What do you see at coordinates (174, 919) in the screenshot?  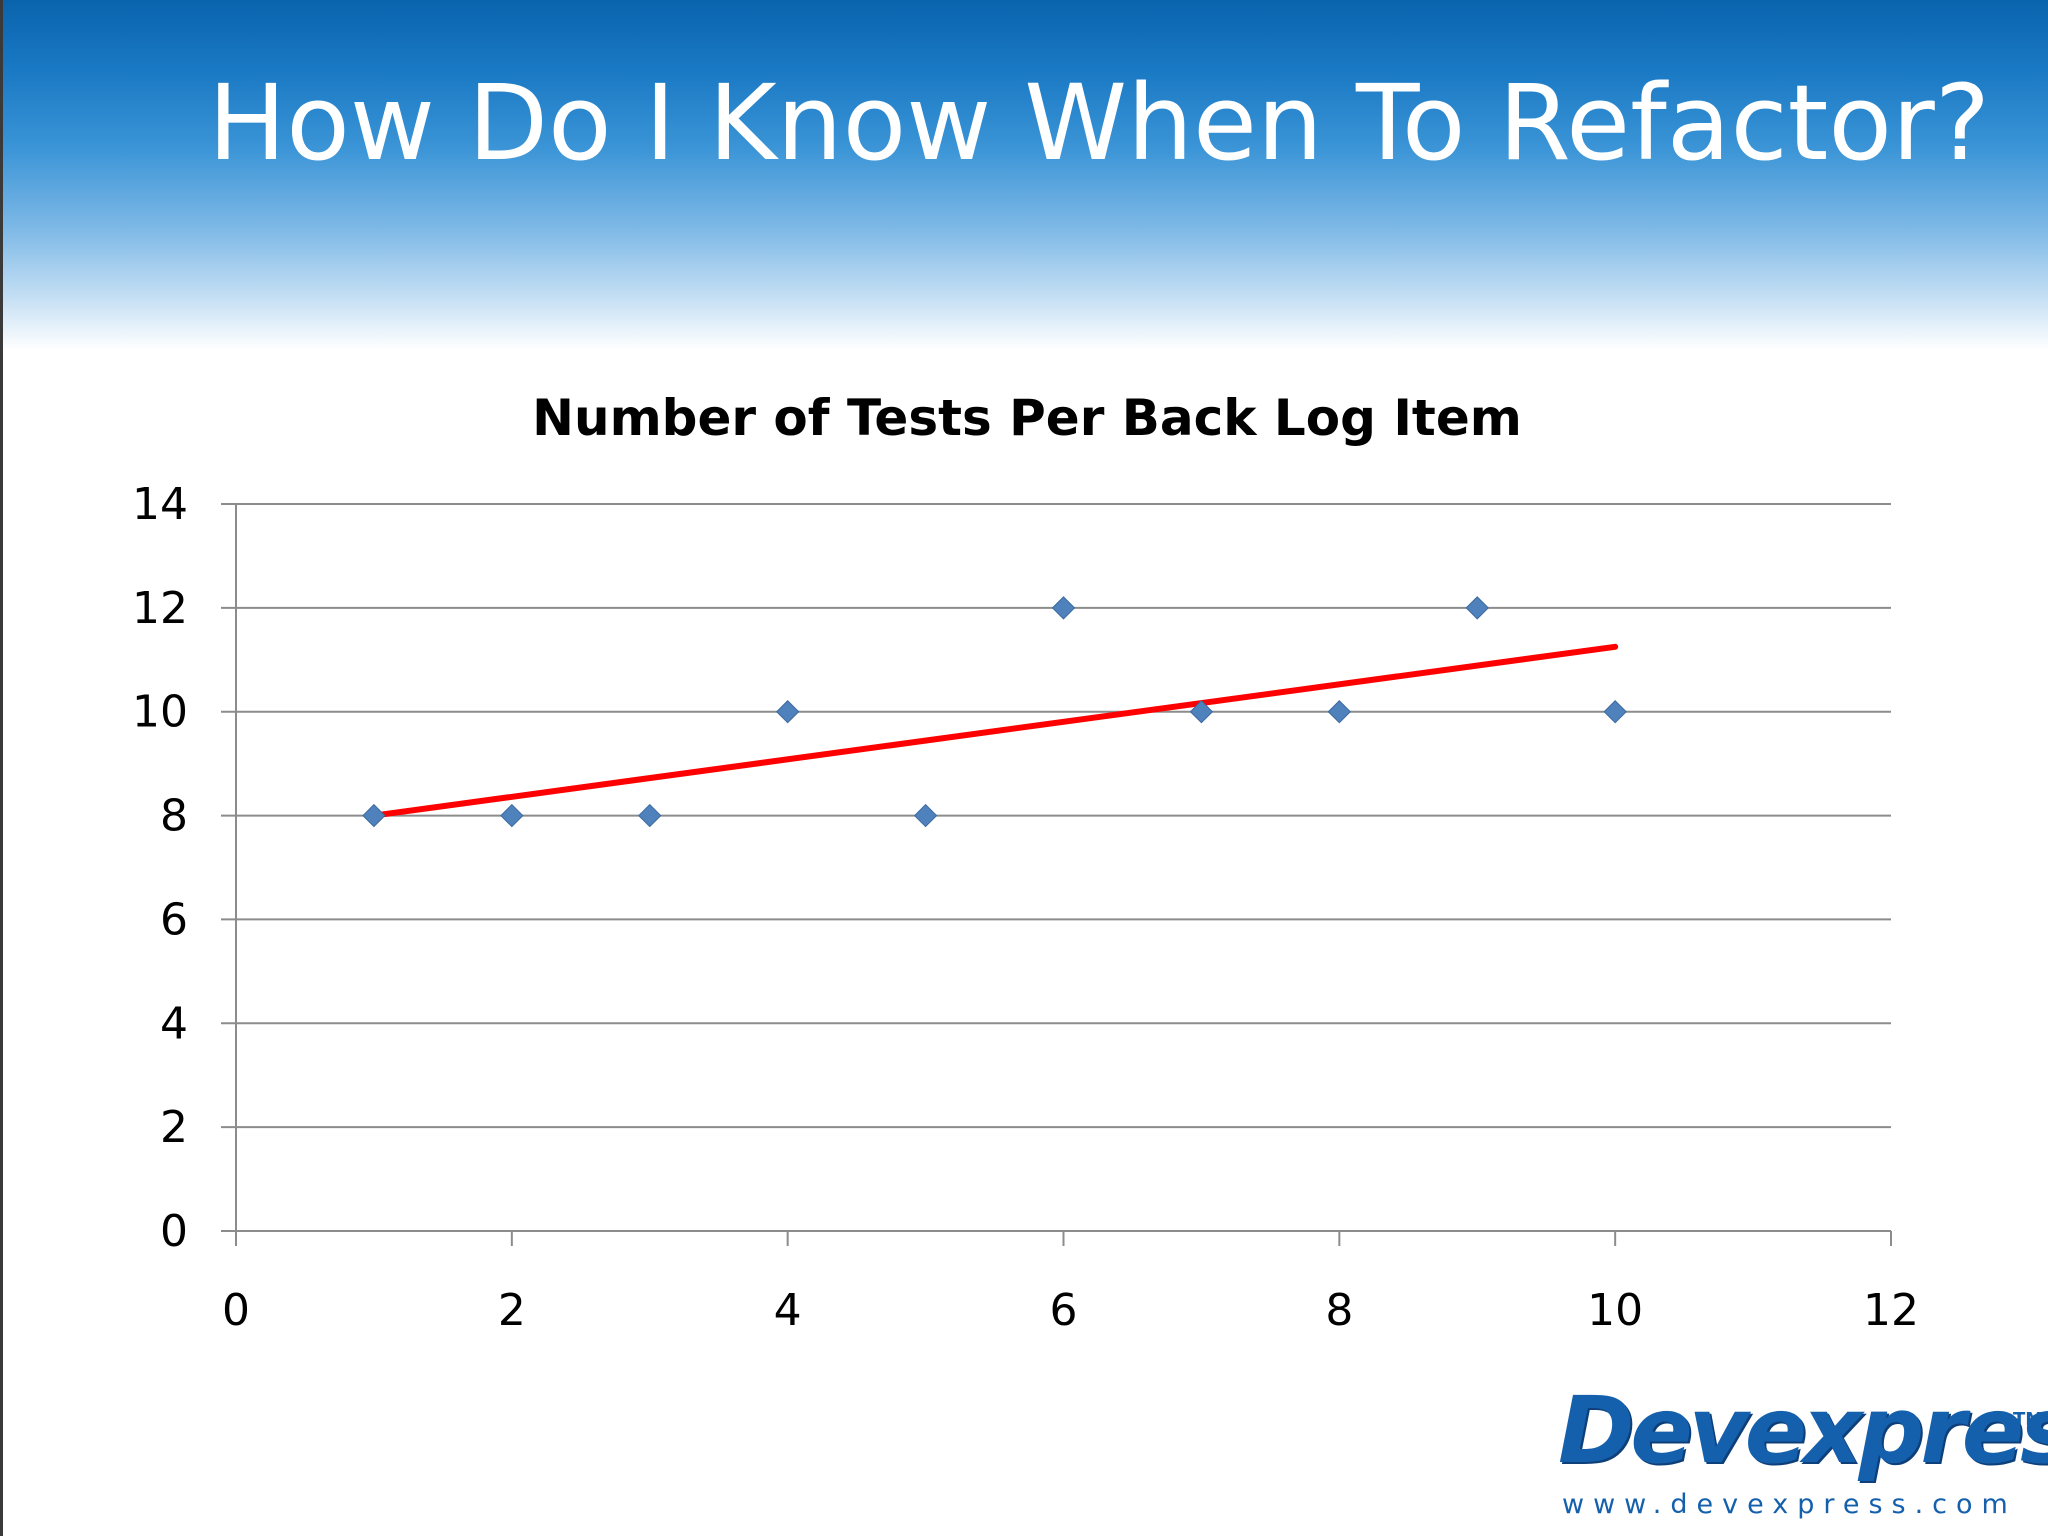 I see `y-tick-label: 6` at bounding box center [174, 919].